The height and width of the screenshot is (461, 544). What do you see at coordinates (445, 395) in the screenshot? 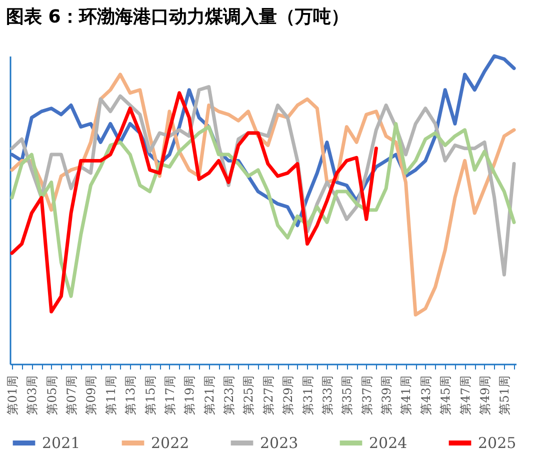
I see `x-tick-label: 第45周` at bounding box center [445, 395].